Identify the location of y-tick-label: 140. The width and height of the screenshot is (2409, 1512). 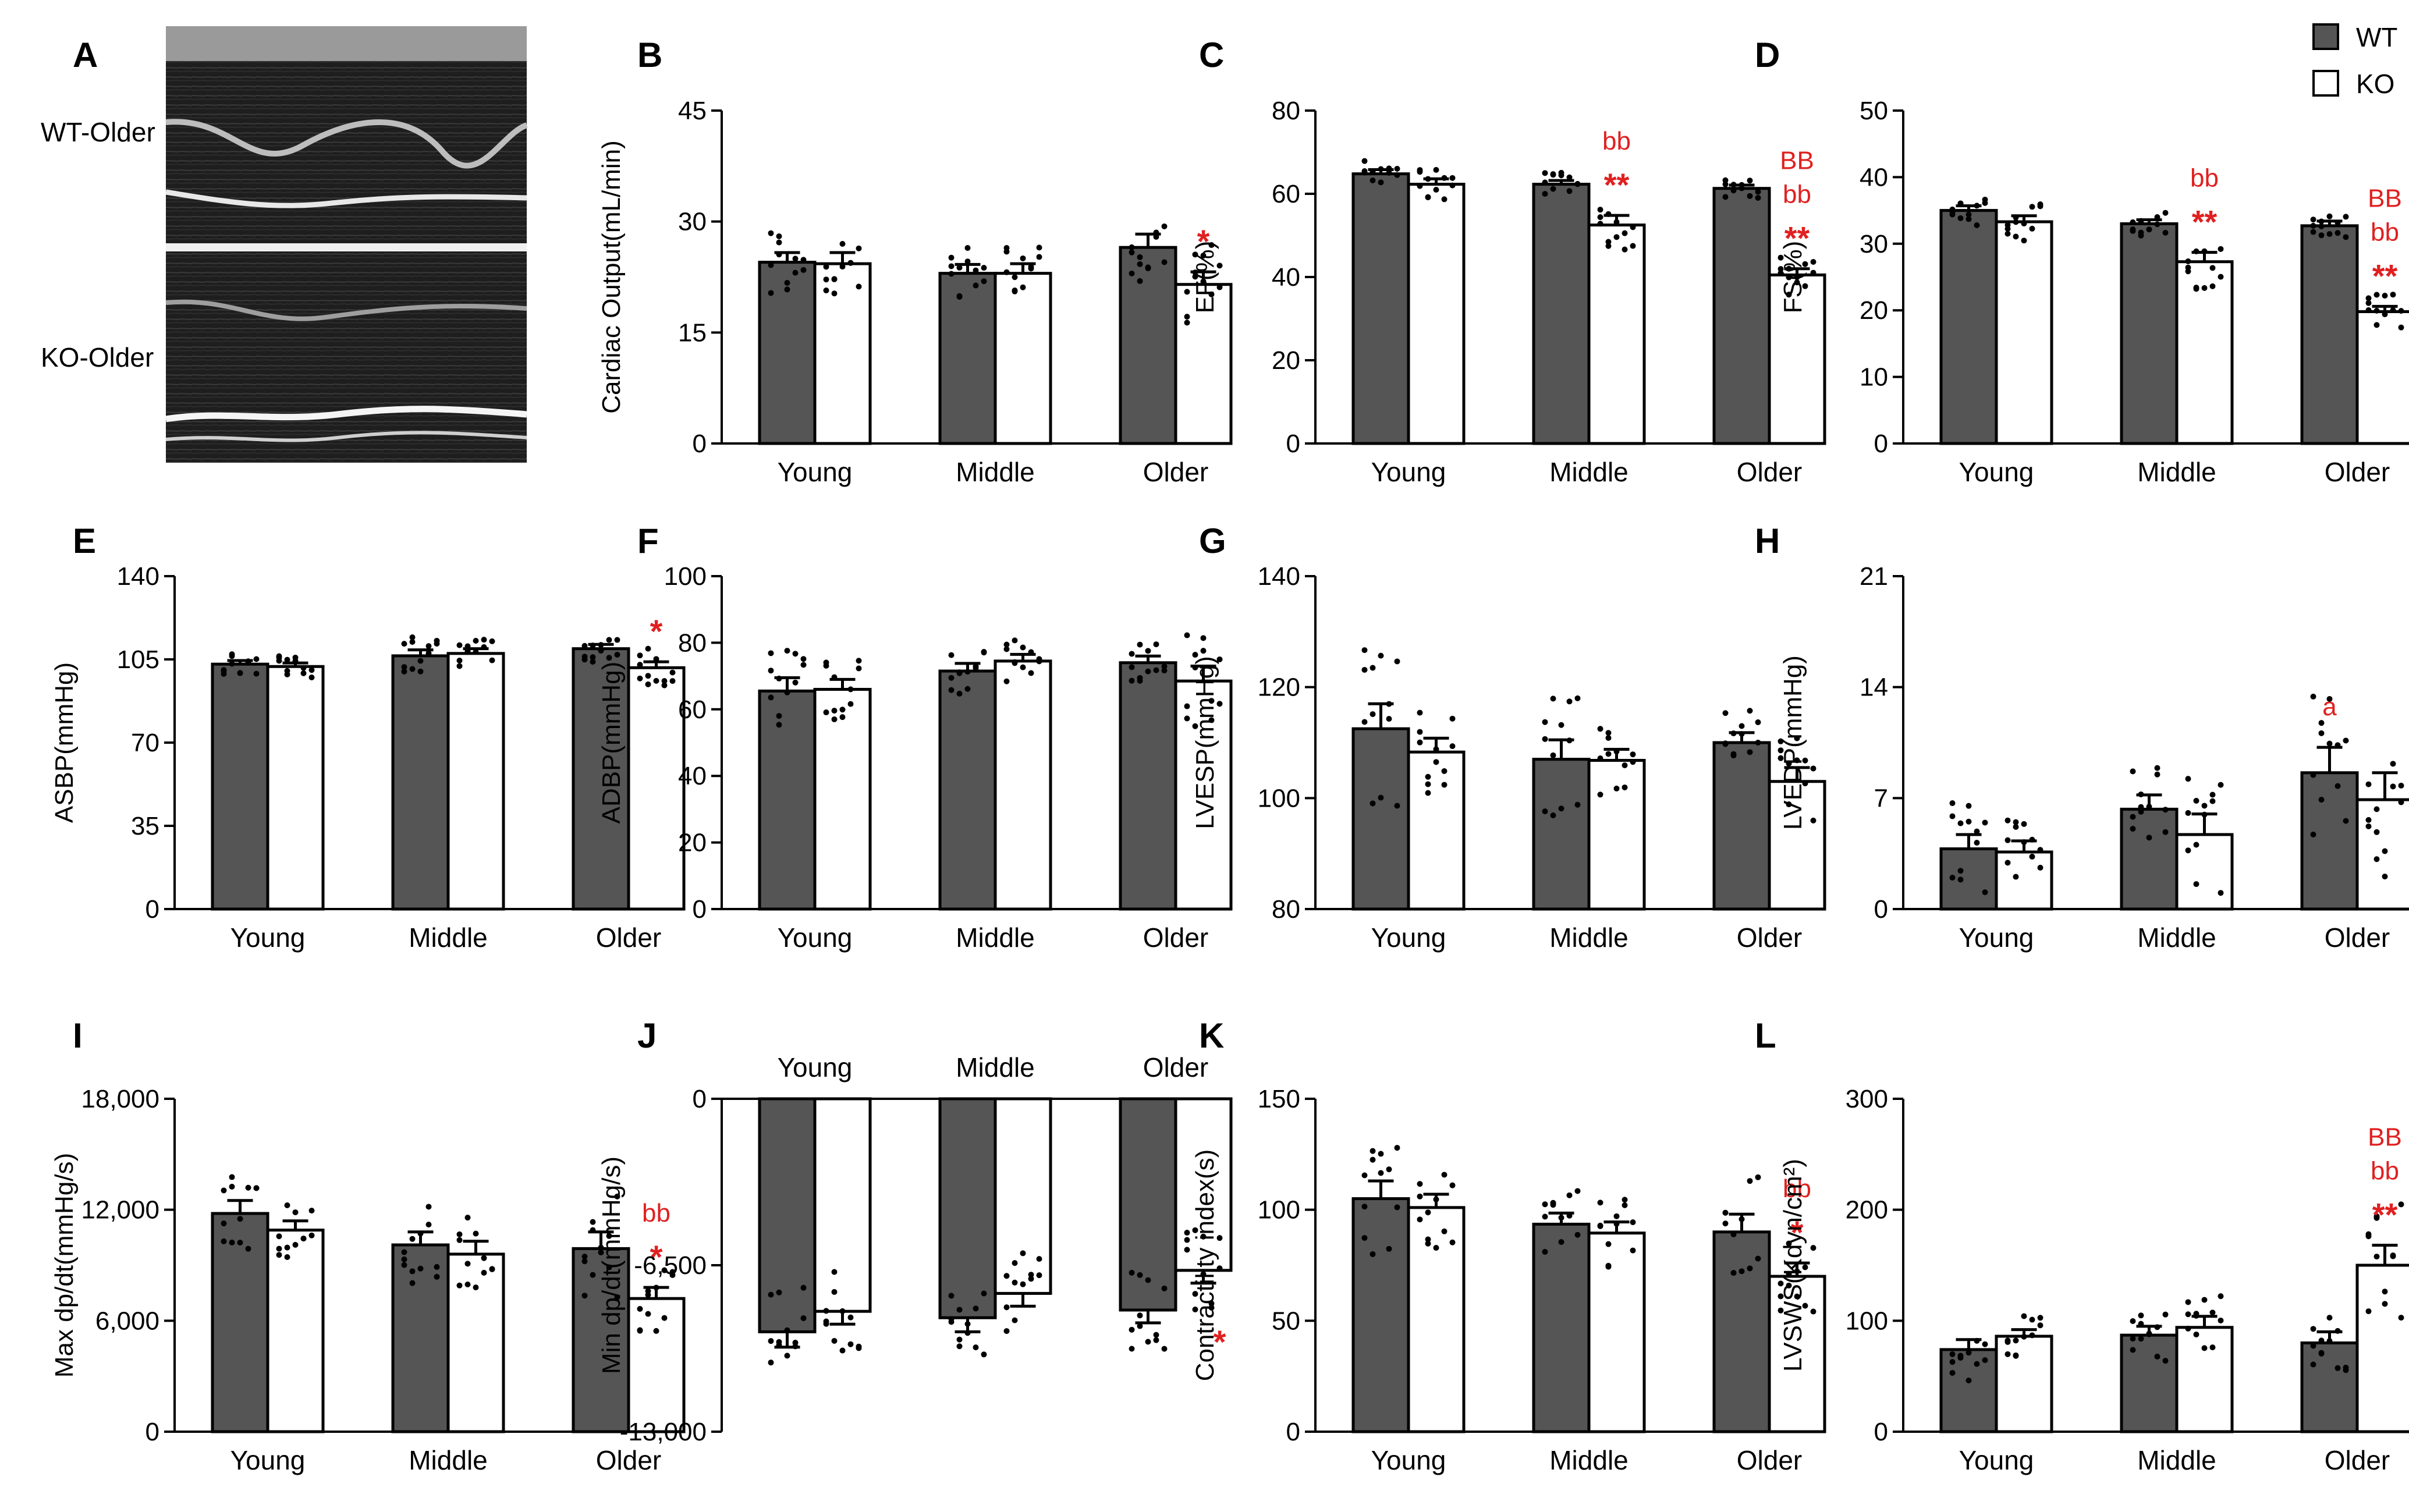
(138, 576).